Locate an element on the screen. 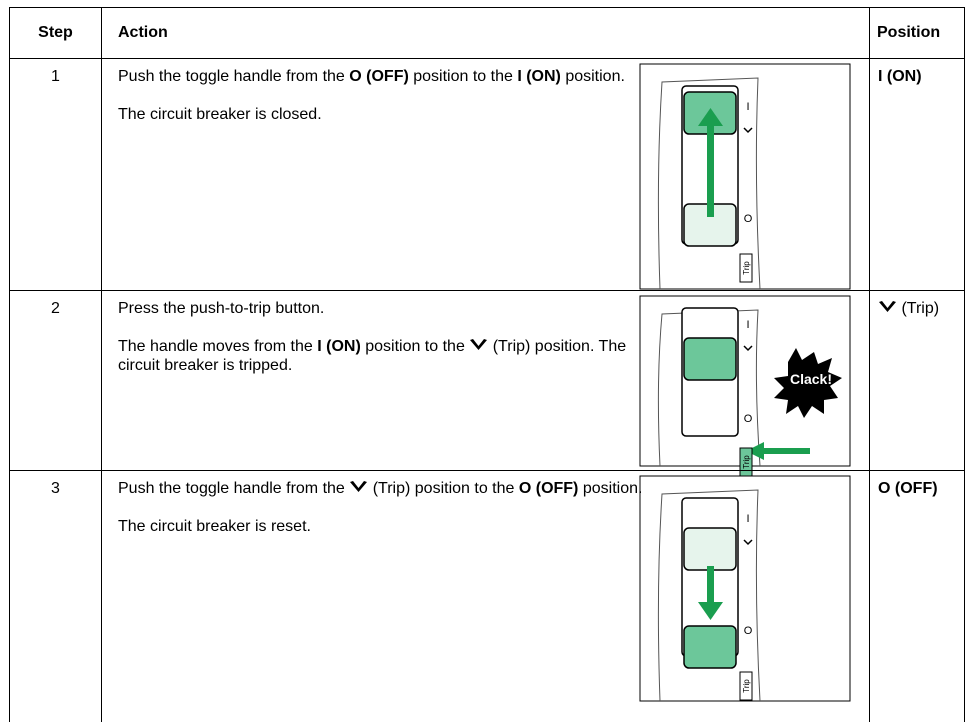  step-number: 2 is located at coordinates (55, 380).